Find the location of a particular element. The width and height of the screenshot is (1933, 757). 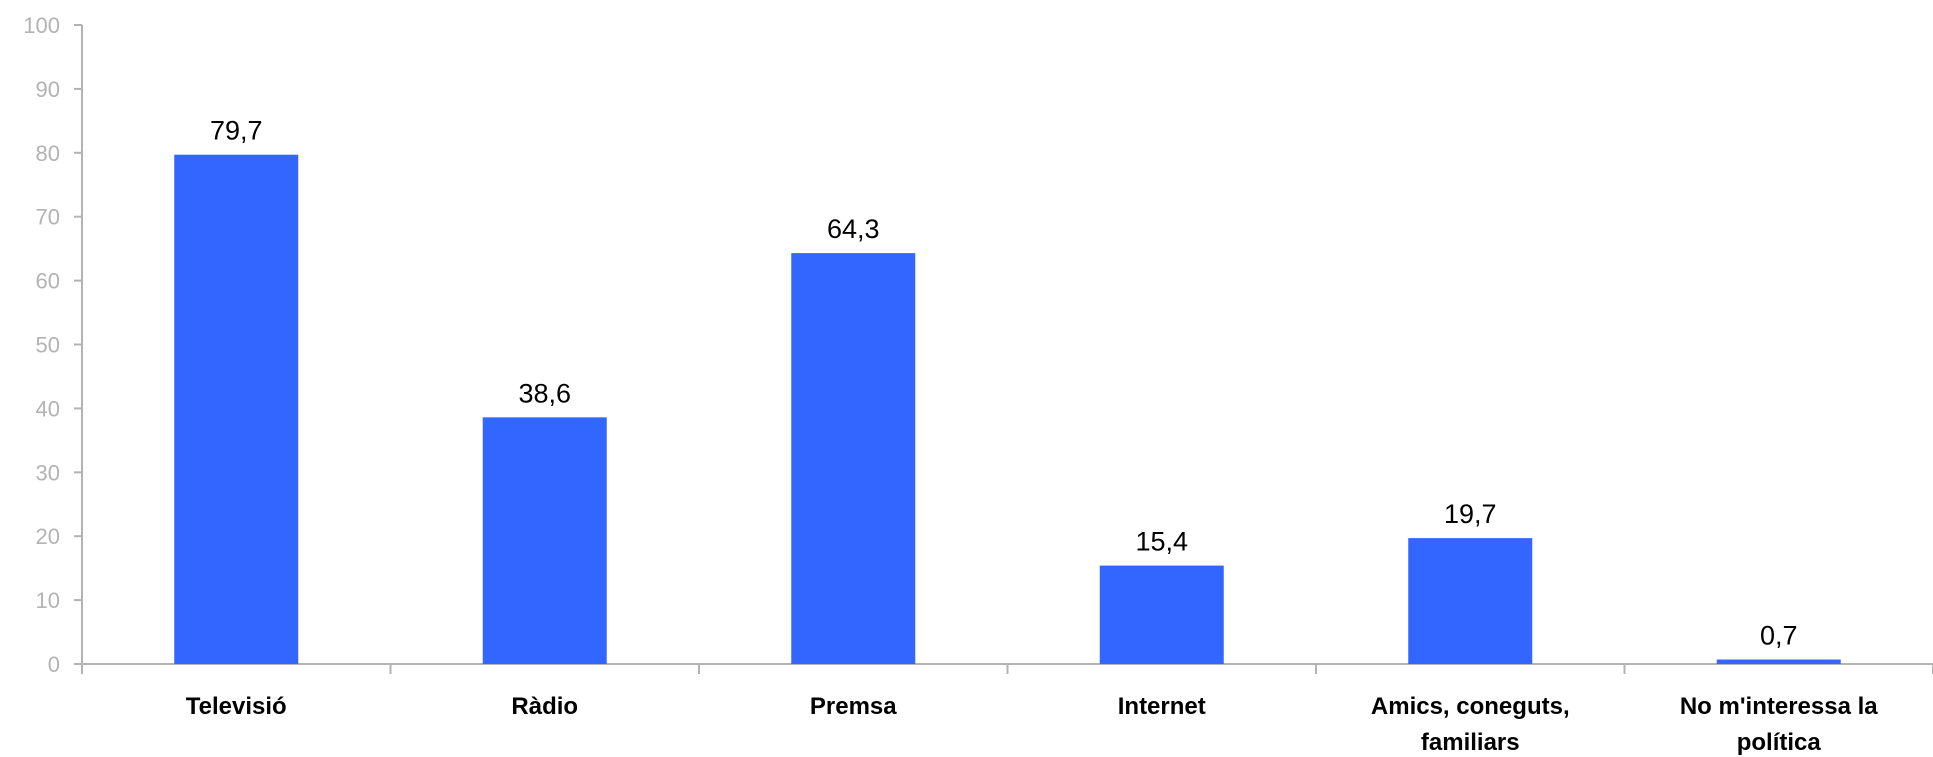

x-tick-label-line: Amics, coneguts, is located at coordinates (1470, 706).